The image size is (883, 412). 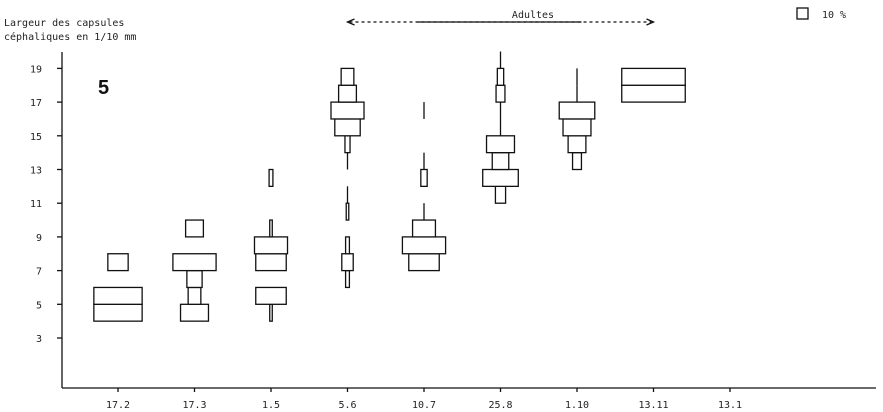 I want to click on x-tick-label: 5.6, so click(x=347, y=405).